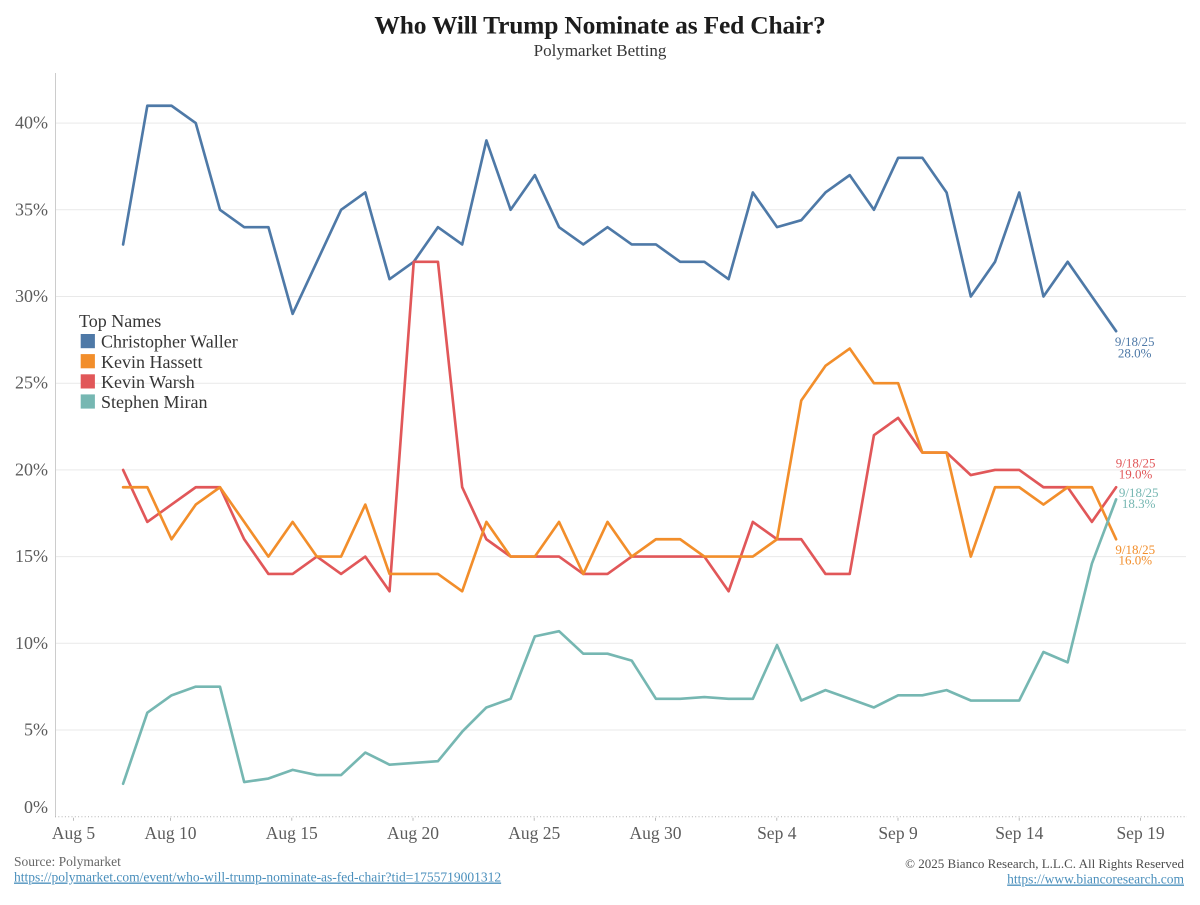 The image size is (1200, 905). I want to click on svg-text: 19.0%, so click(1136, 474).